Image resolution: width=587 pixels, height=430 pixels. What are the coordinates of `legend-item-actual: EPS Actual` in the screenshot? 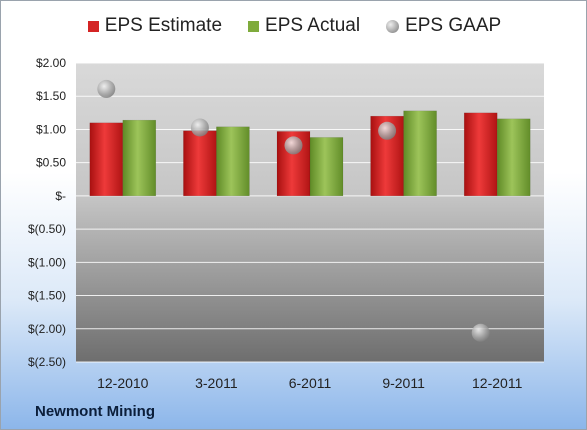 It's located at (304, 26).